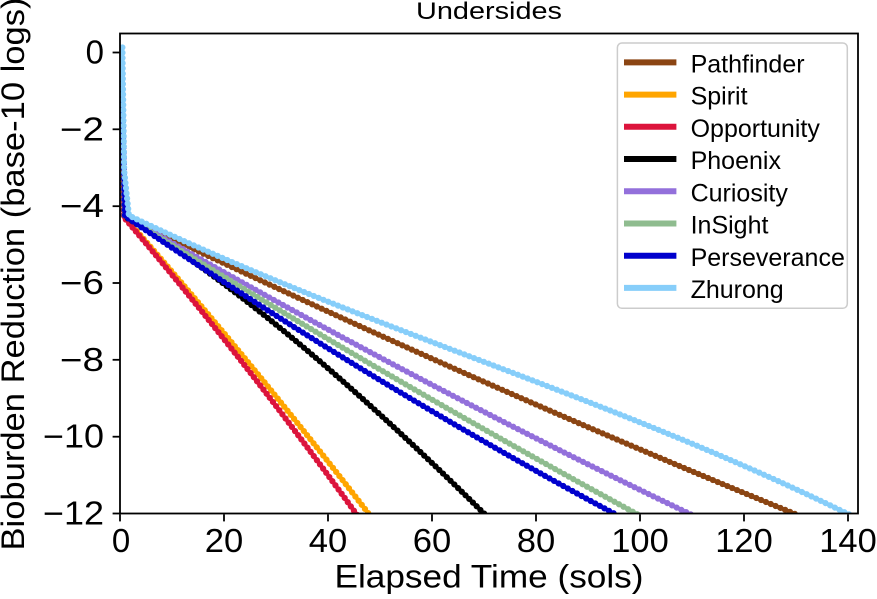 The image size is (877, 599). I want to click on svg-text: −4, so click(82, 205).